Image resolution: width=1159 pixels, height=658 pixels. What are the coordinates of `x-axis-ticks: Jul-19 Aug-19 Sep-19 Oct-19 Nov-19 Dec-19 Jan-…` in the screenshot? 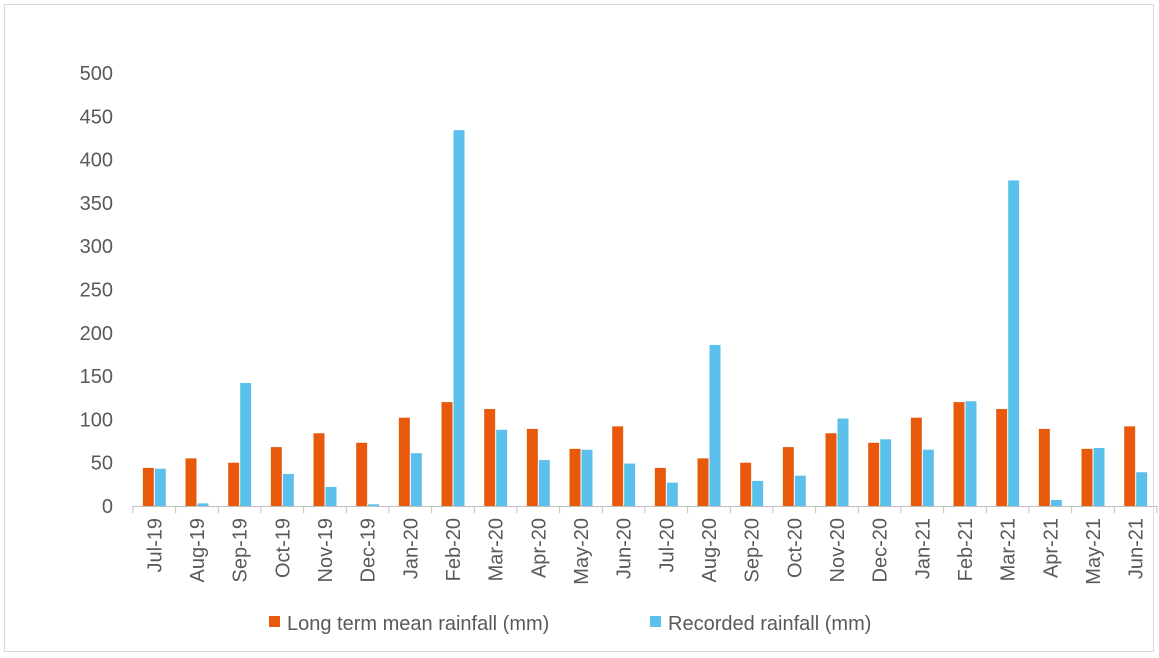 It's located at (645, 551).